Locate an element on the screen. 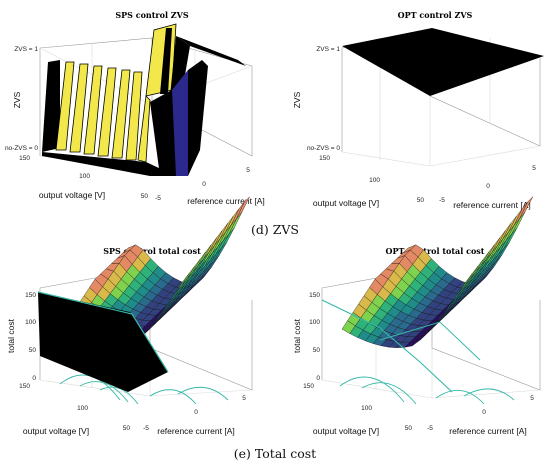 This screenshot has width=550, height=467. chart-title: SPS control ZVS is located at coordinates (151, 15).